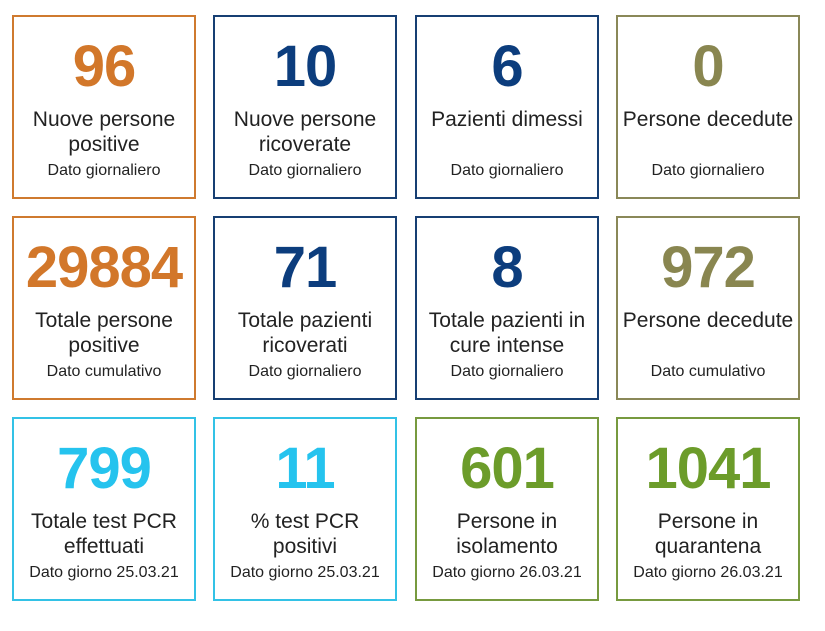 The image size is (825, 631). What do you see at coordinates (104, 66) in the screenshot?
I see `card-value: 96` at bounding box center [104, 66].